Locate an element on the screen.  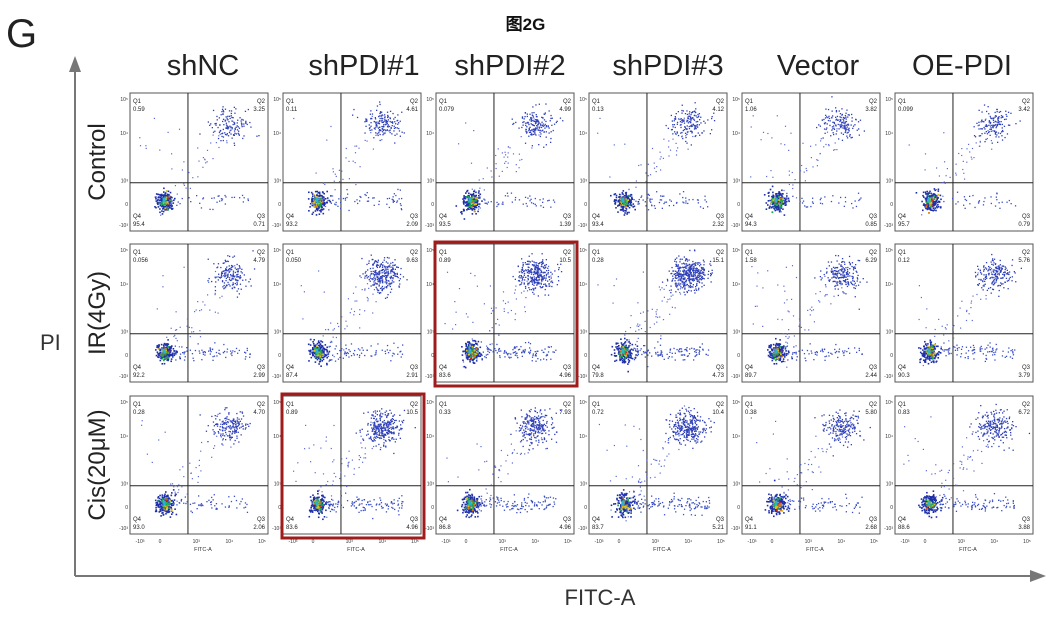
quadrant-value: 93.0 is located at coordinates (139, 528).